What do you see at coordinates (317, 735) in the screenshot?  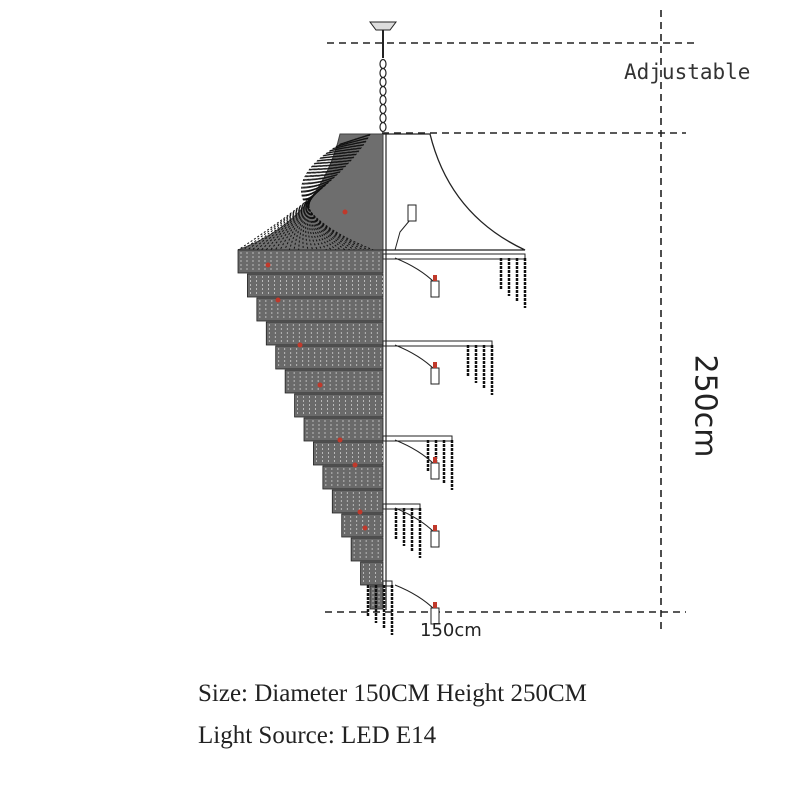 I see `light-source-spec: Light Source: LED E14` at bounding box center [317, 735].